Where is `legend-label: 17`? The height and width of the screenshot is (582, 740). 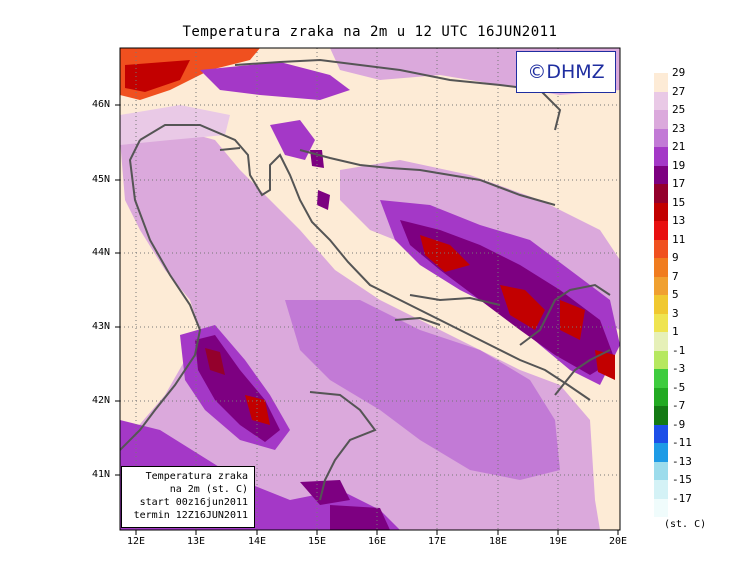
legend-label: 17 is located at coordinates (679, 183).